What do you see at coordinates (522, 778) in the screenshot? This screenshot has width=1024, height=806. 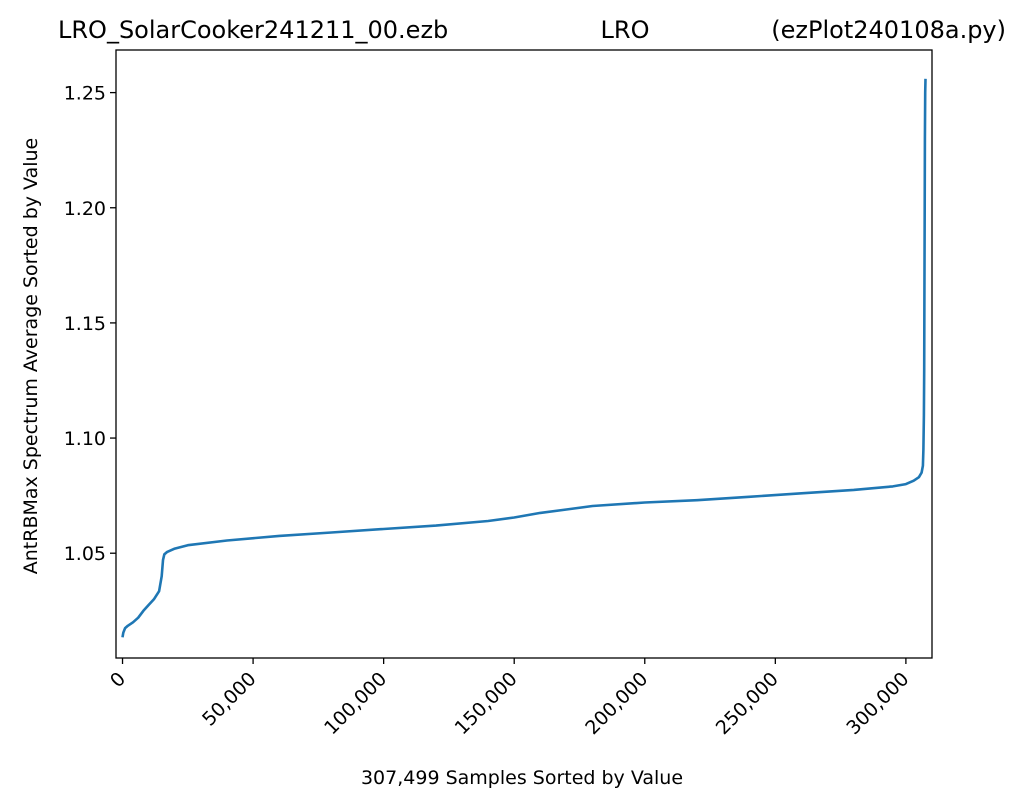 I see `x-axis-label: 307,499 Samples Sorted by Value` at bounding box center [522, 778].